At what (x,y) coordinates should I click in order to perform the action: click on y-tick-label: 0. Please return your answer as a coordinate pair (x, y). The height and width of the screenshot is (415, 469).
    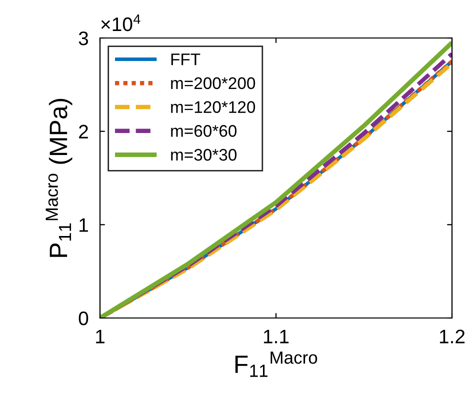
    Looking at the image, I should click on (83, 318).